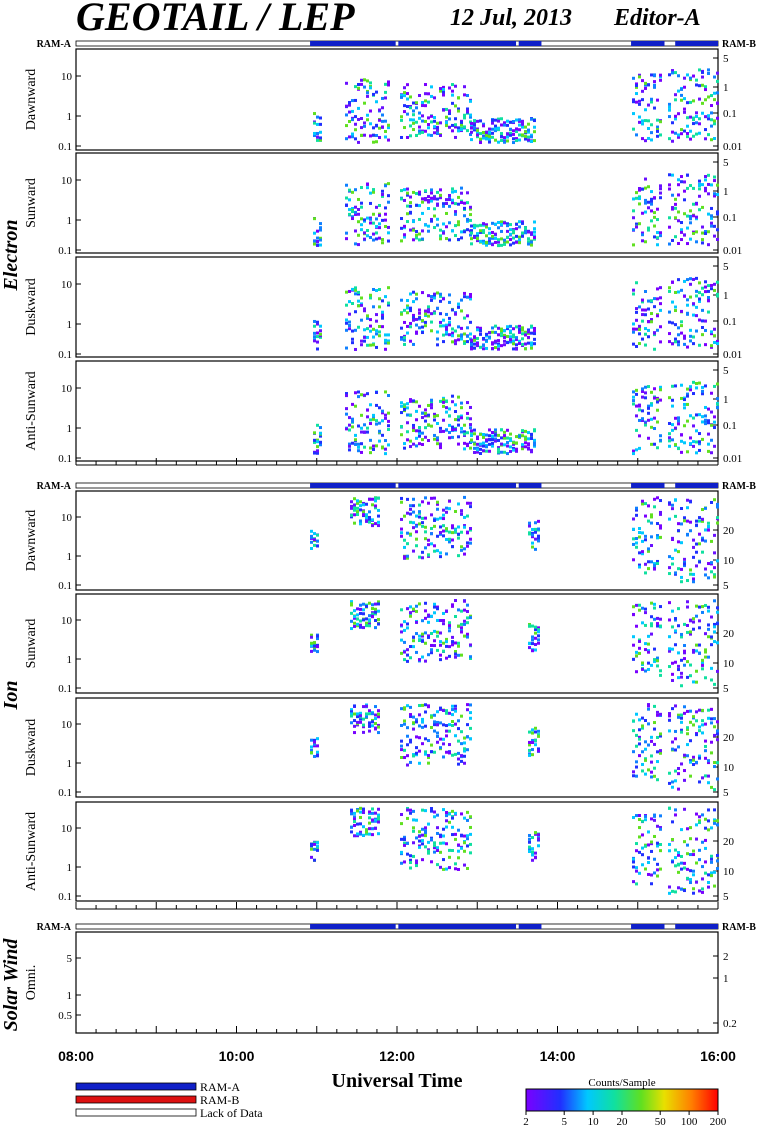 This screenshot has height=1128, width=762. What do you see at coordinates (621, 1083) in the screenshot?
I see `colorbar-title: Counts/Sample` at bounding box center [621, 1083].